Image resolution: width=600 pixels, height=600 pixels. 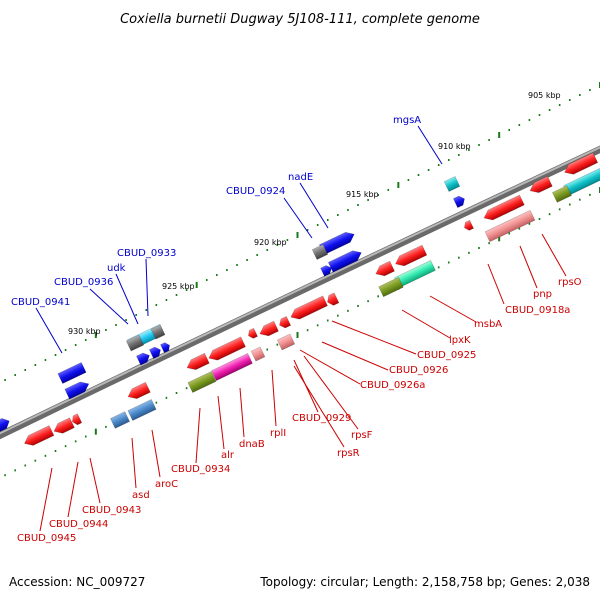 What do you see at coordinates (454, 146) in the screenshot?
I see `tick-label-910: 910 kbp` at bounding box center [454, 146].